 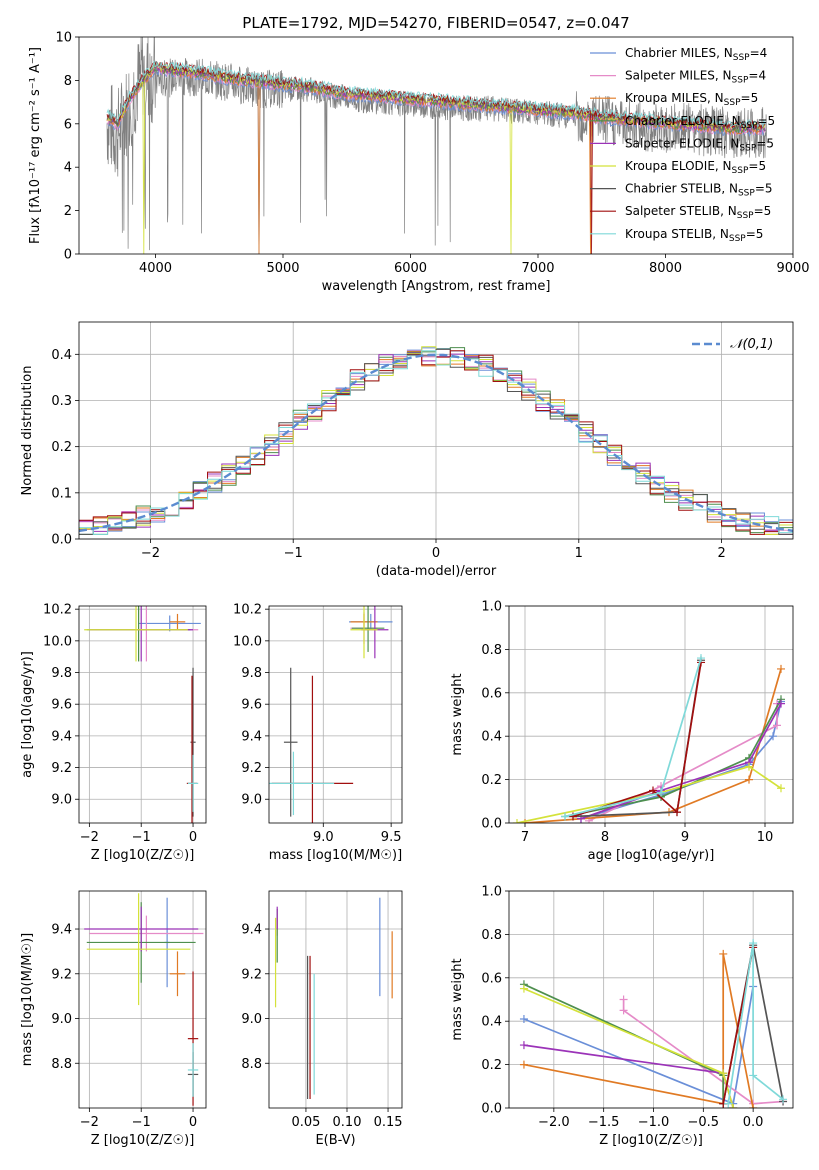 What do you see at coordinates (437, 144) in the screenshot?
I see `observed-spectrum-line` at bounding box center [437, 144].